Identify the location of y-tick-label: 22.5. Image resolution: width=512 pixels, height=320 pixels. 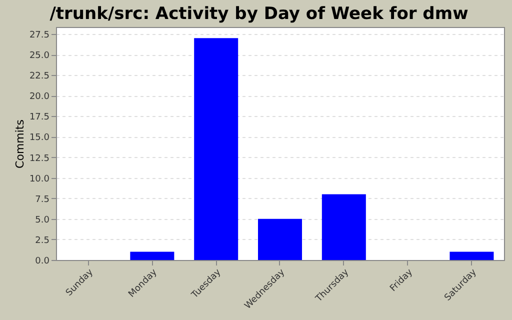
(39, 77).